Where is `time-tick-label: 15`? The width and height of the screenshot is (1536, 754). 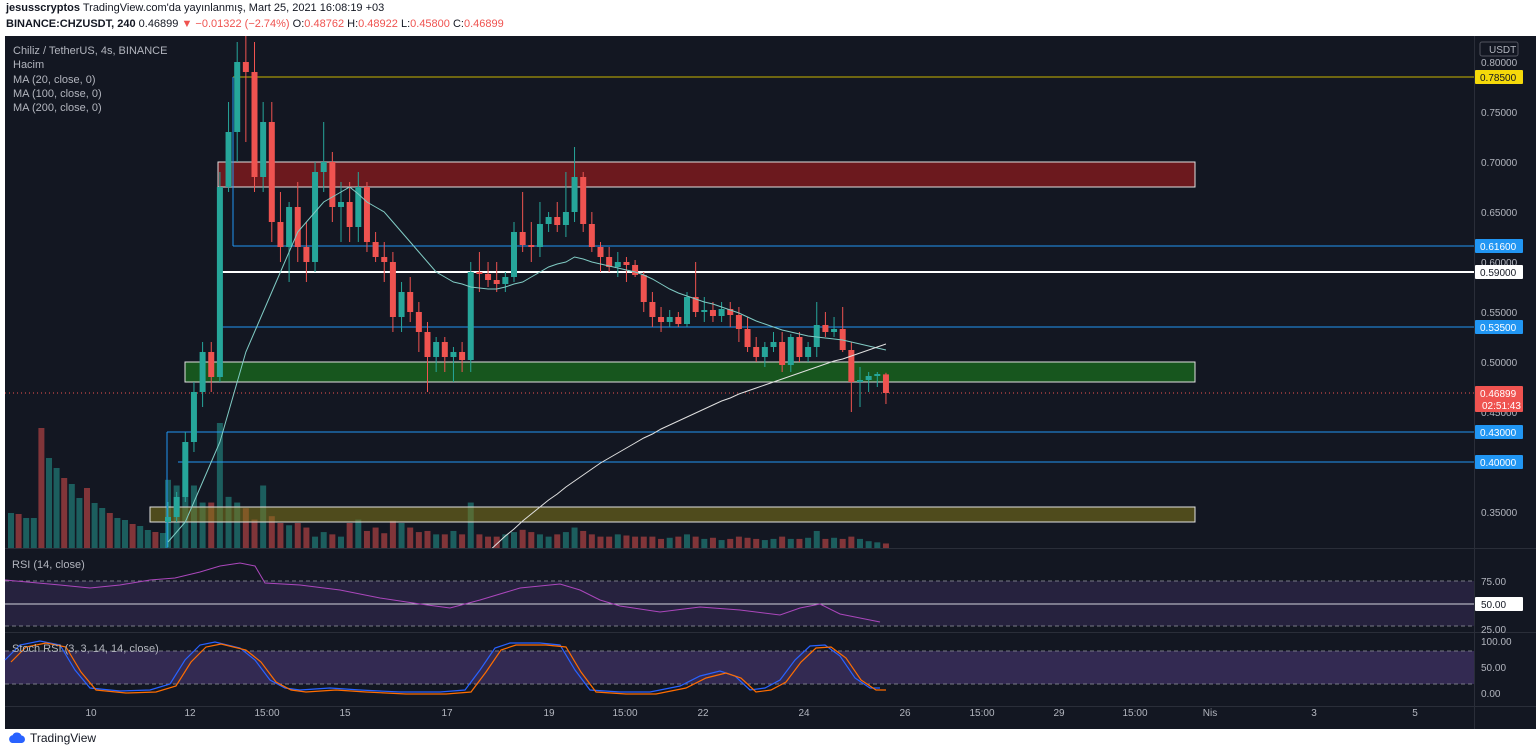
time-tick-label: 15 is located at coordinates (345, 713).